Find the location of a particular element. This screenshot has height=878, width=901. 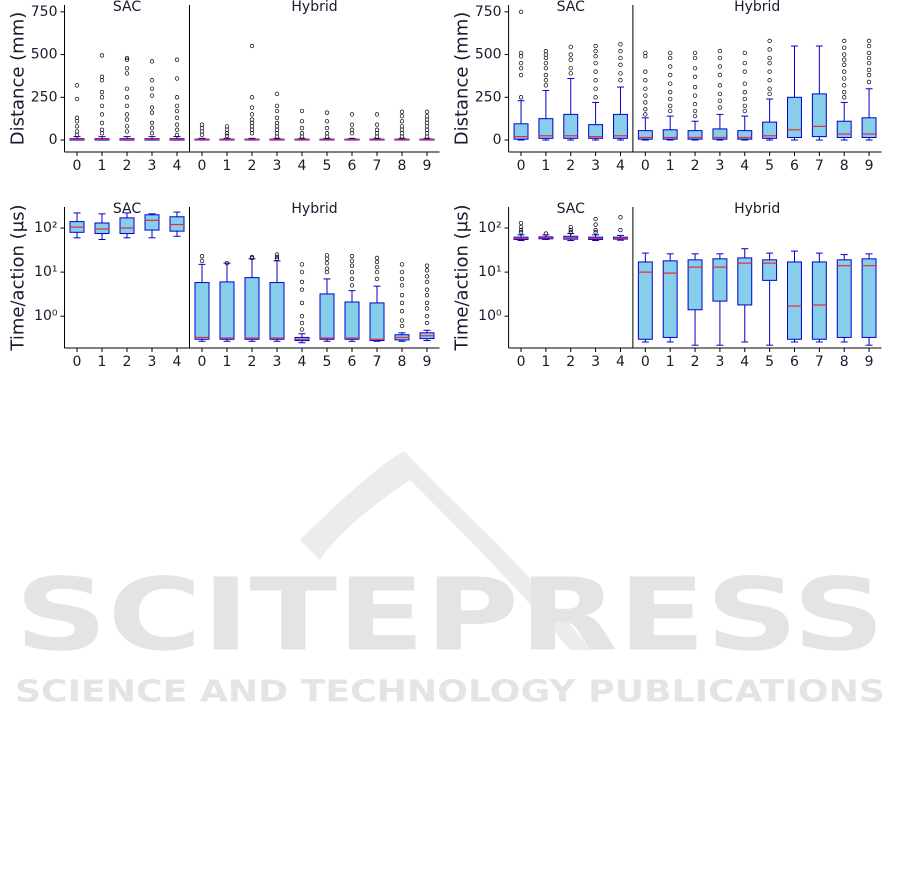

x-tick-label: 5 is located at coordinates (769, 166).